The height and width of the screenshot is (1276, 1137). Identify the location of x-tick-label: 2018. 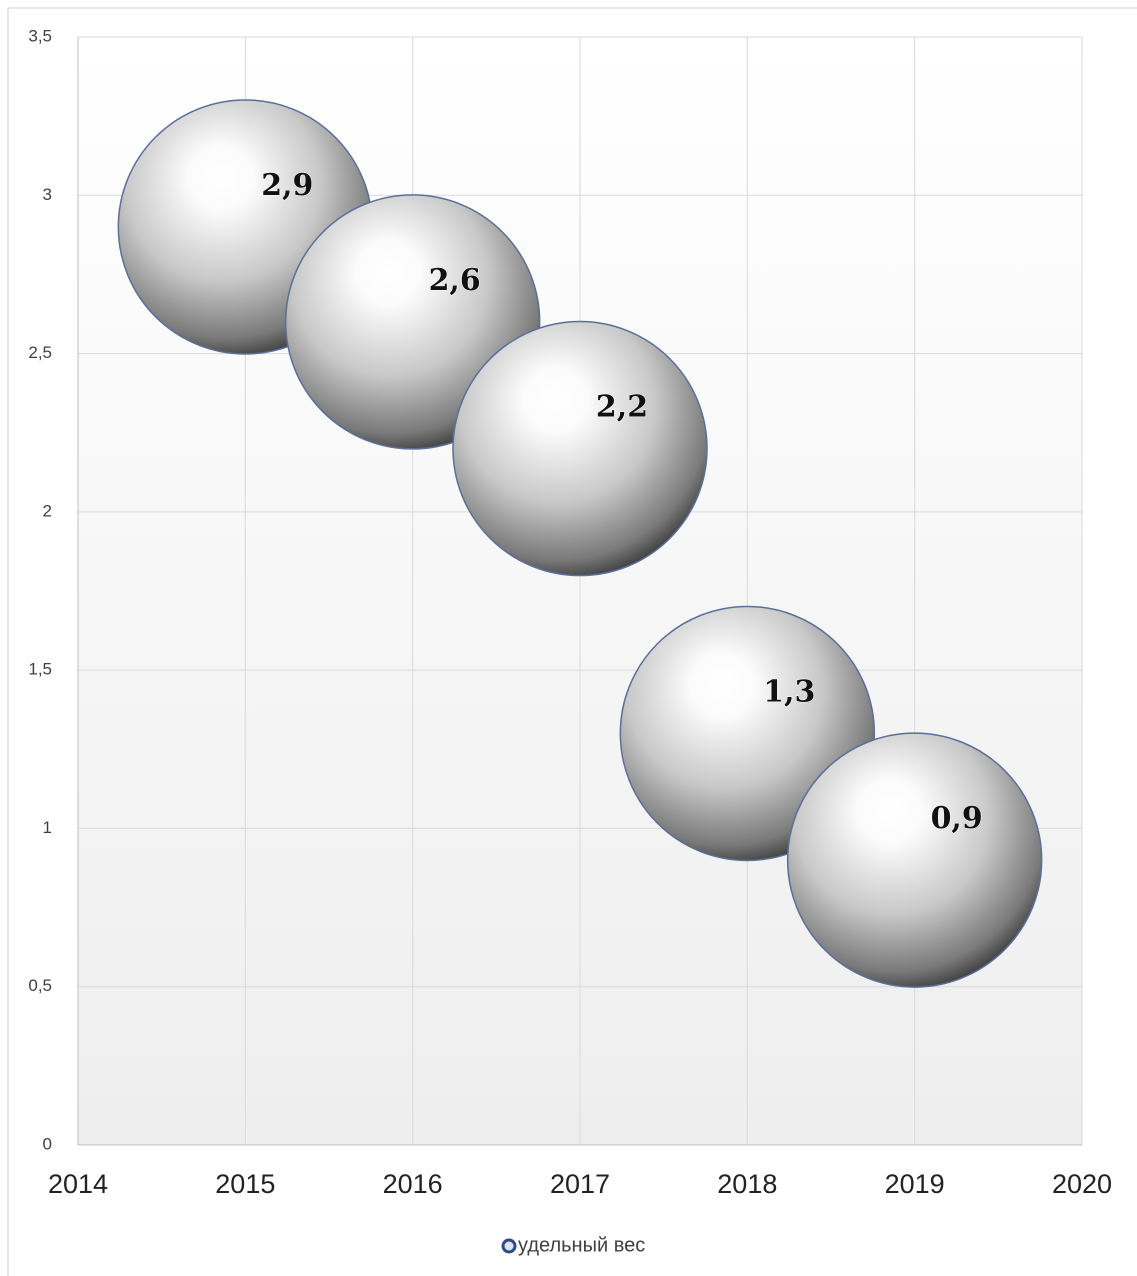
(747, 1184).